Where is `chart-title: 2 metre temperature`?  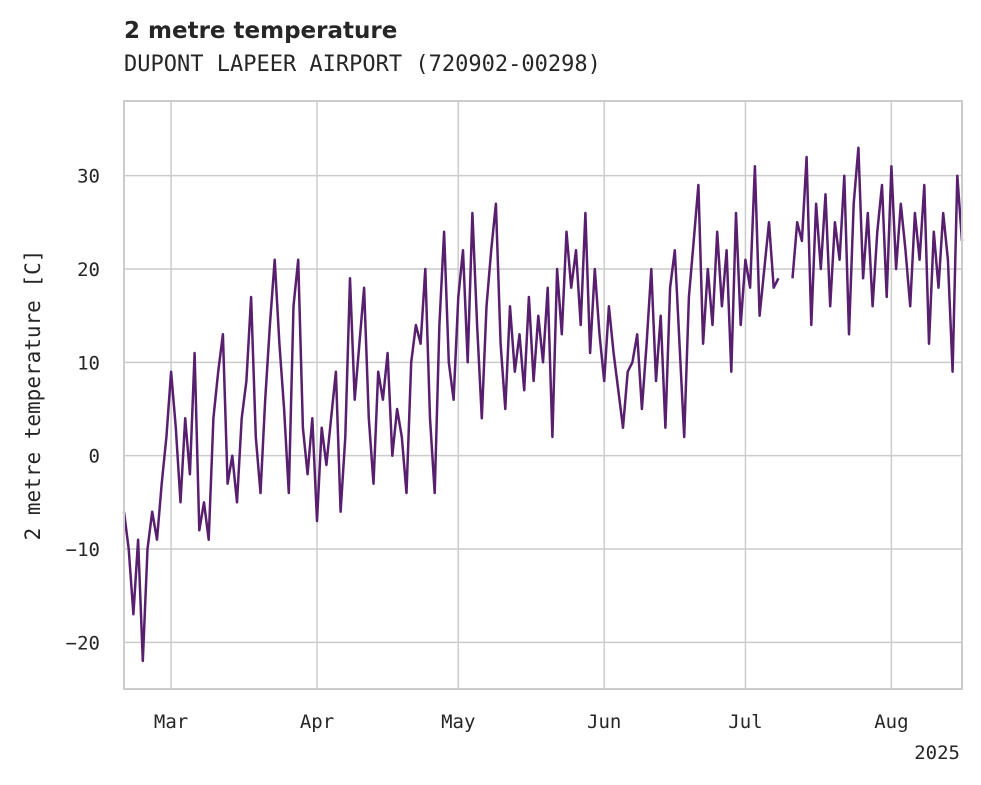
chart-title: 2 metre temperature is located at coordinates (261, 31).